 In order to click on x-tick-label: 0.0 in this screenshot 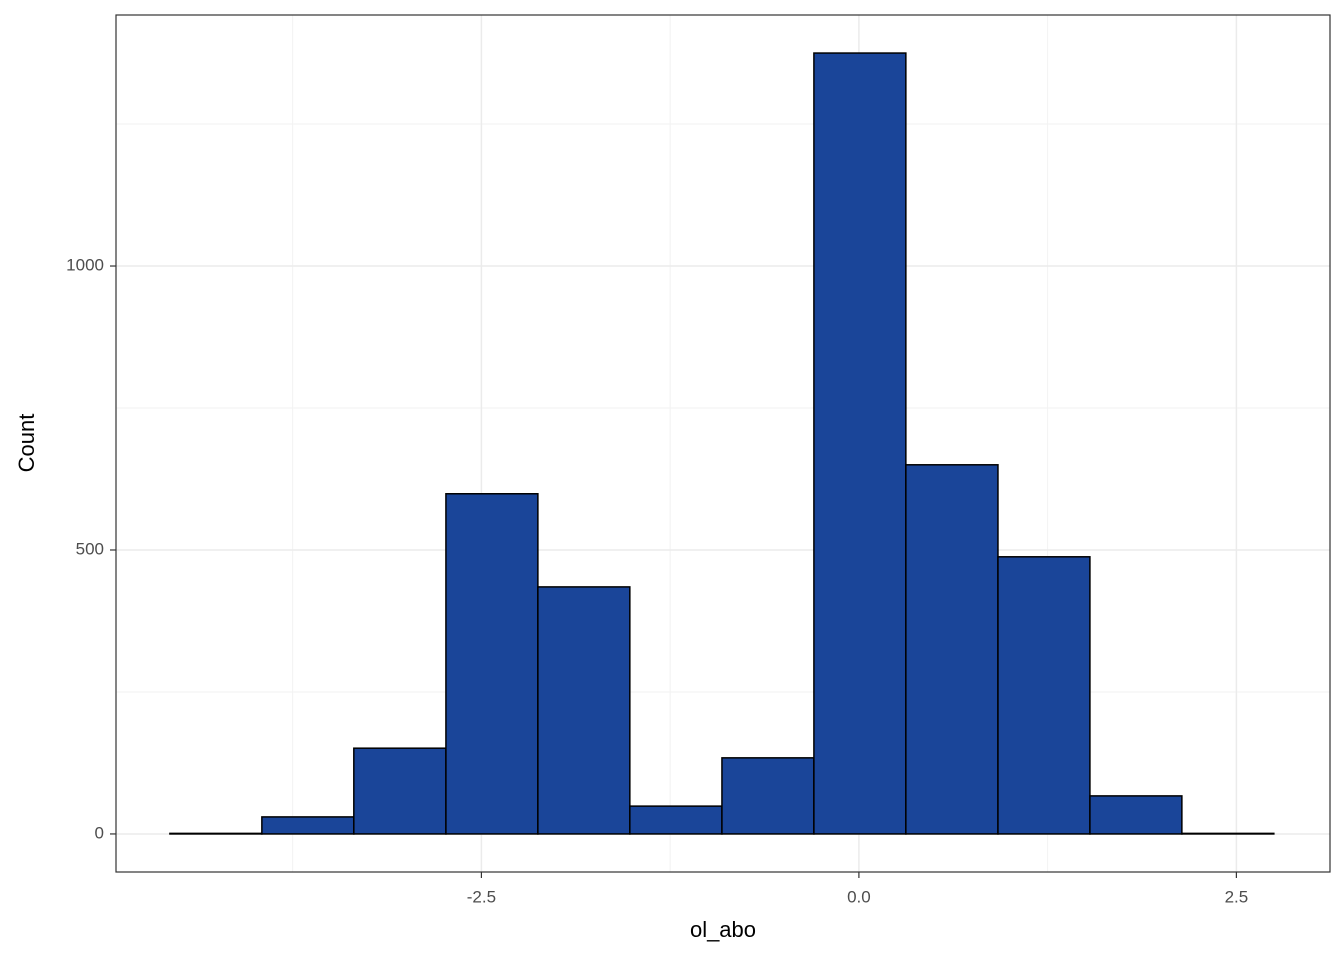, I will do `click(859, 896)`.